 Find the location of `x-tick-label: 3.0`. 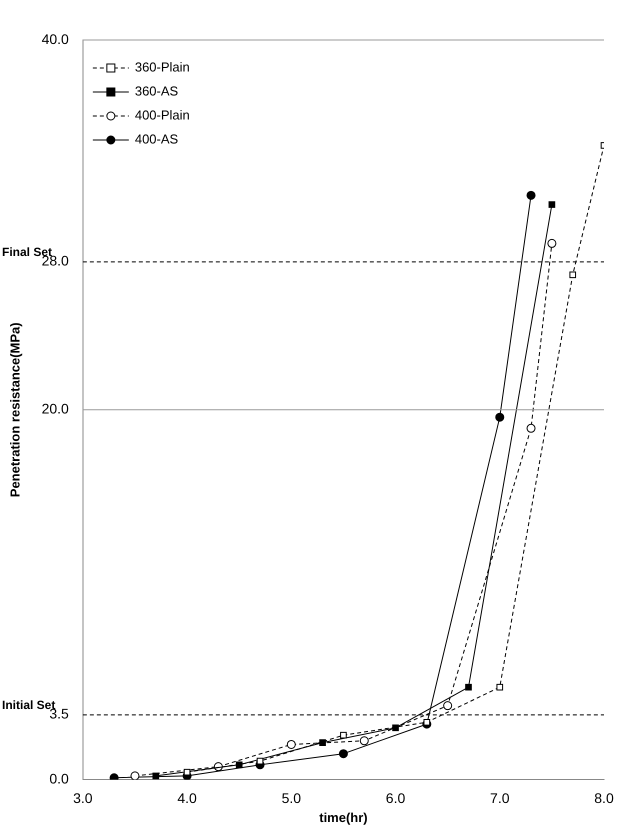

x-tick-label: 3.0 is located at coordinates (83, 798).